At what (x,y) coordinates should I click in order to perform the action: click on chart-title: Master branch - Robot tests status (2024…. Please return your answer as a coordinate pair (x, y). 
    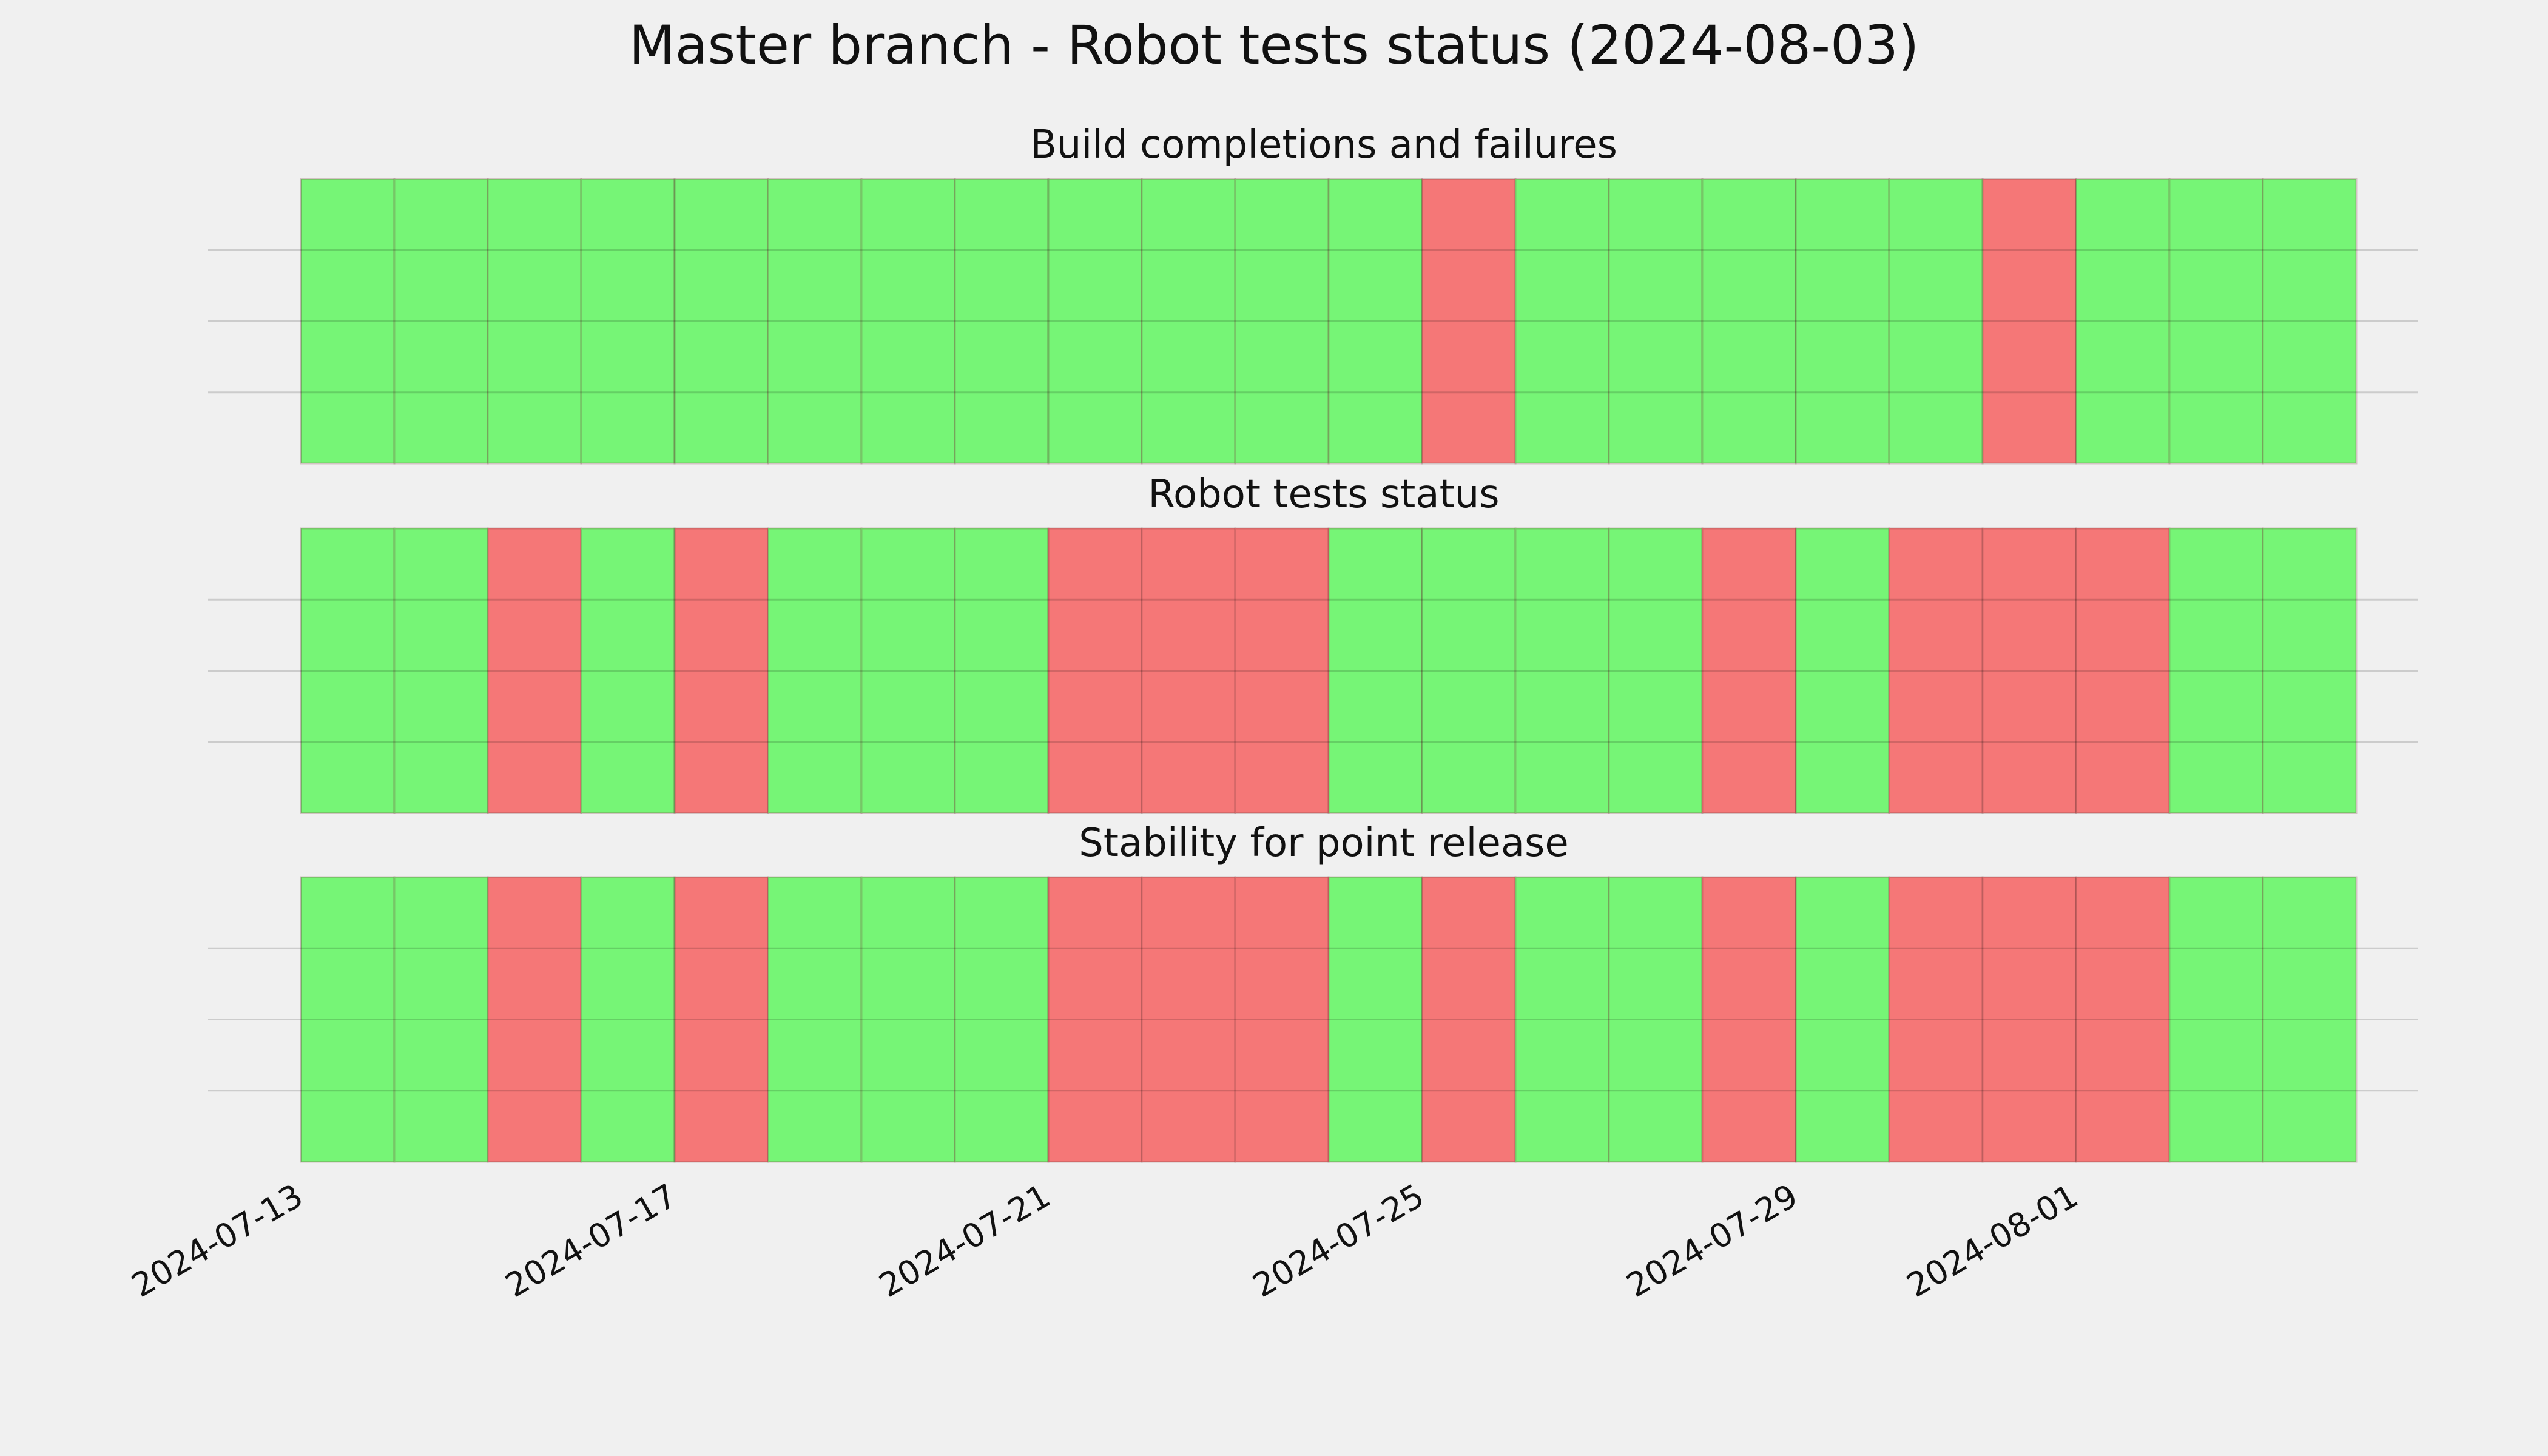
    Looking at the image, I should click on (1274, 45).